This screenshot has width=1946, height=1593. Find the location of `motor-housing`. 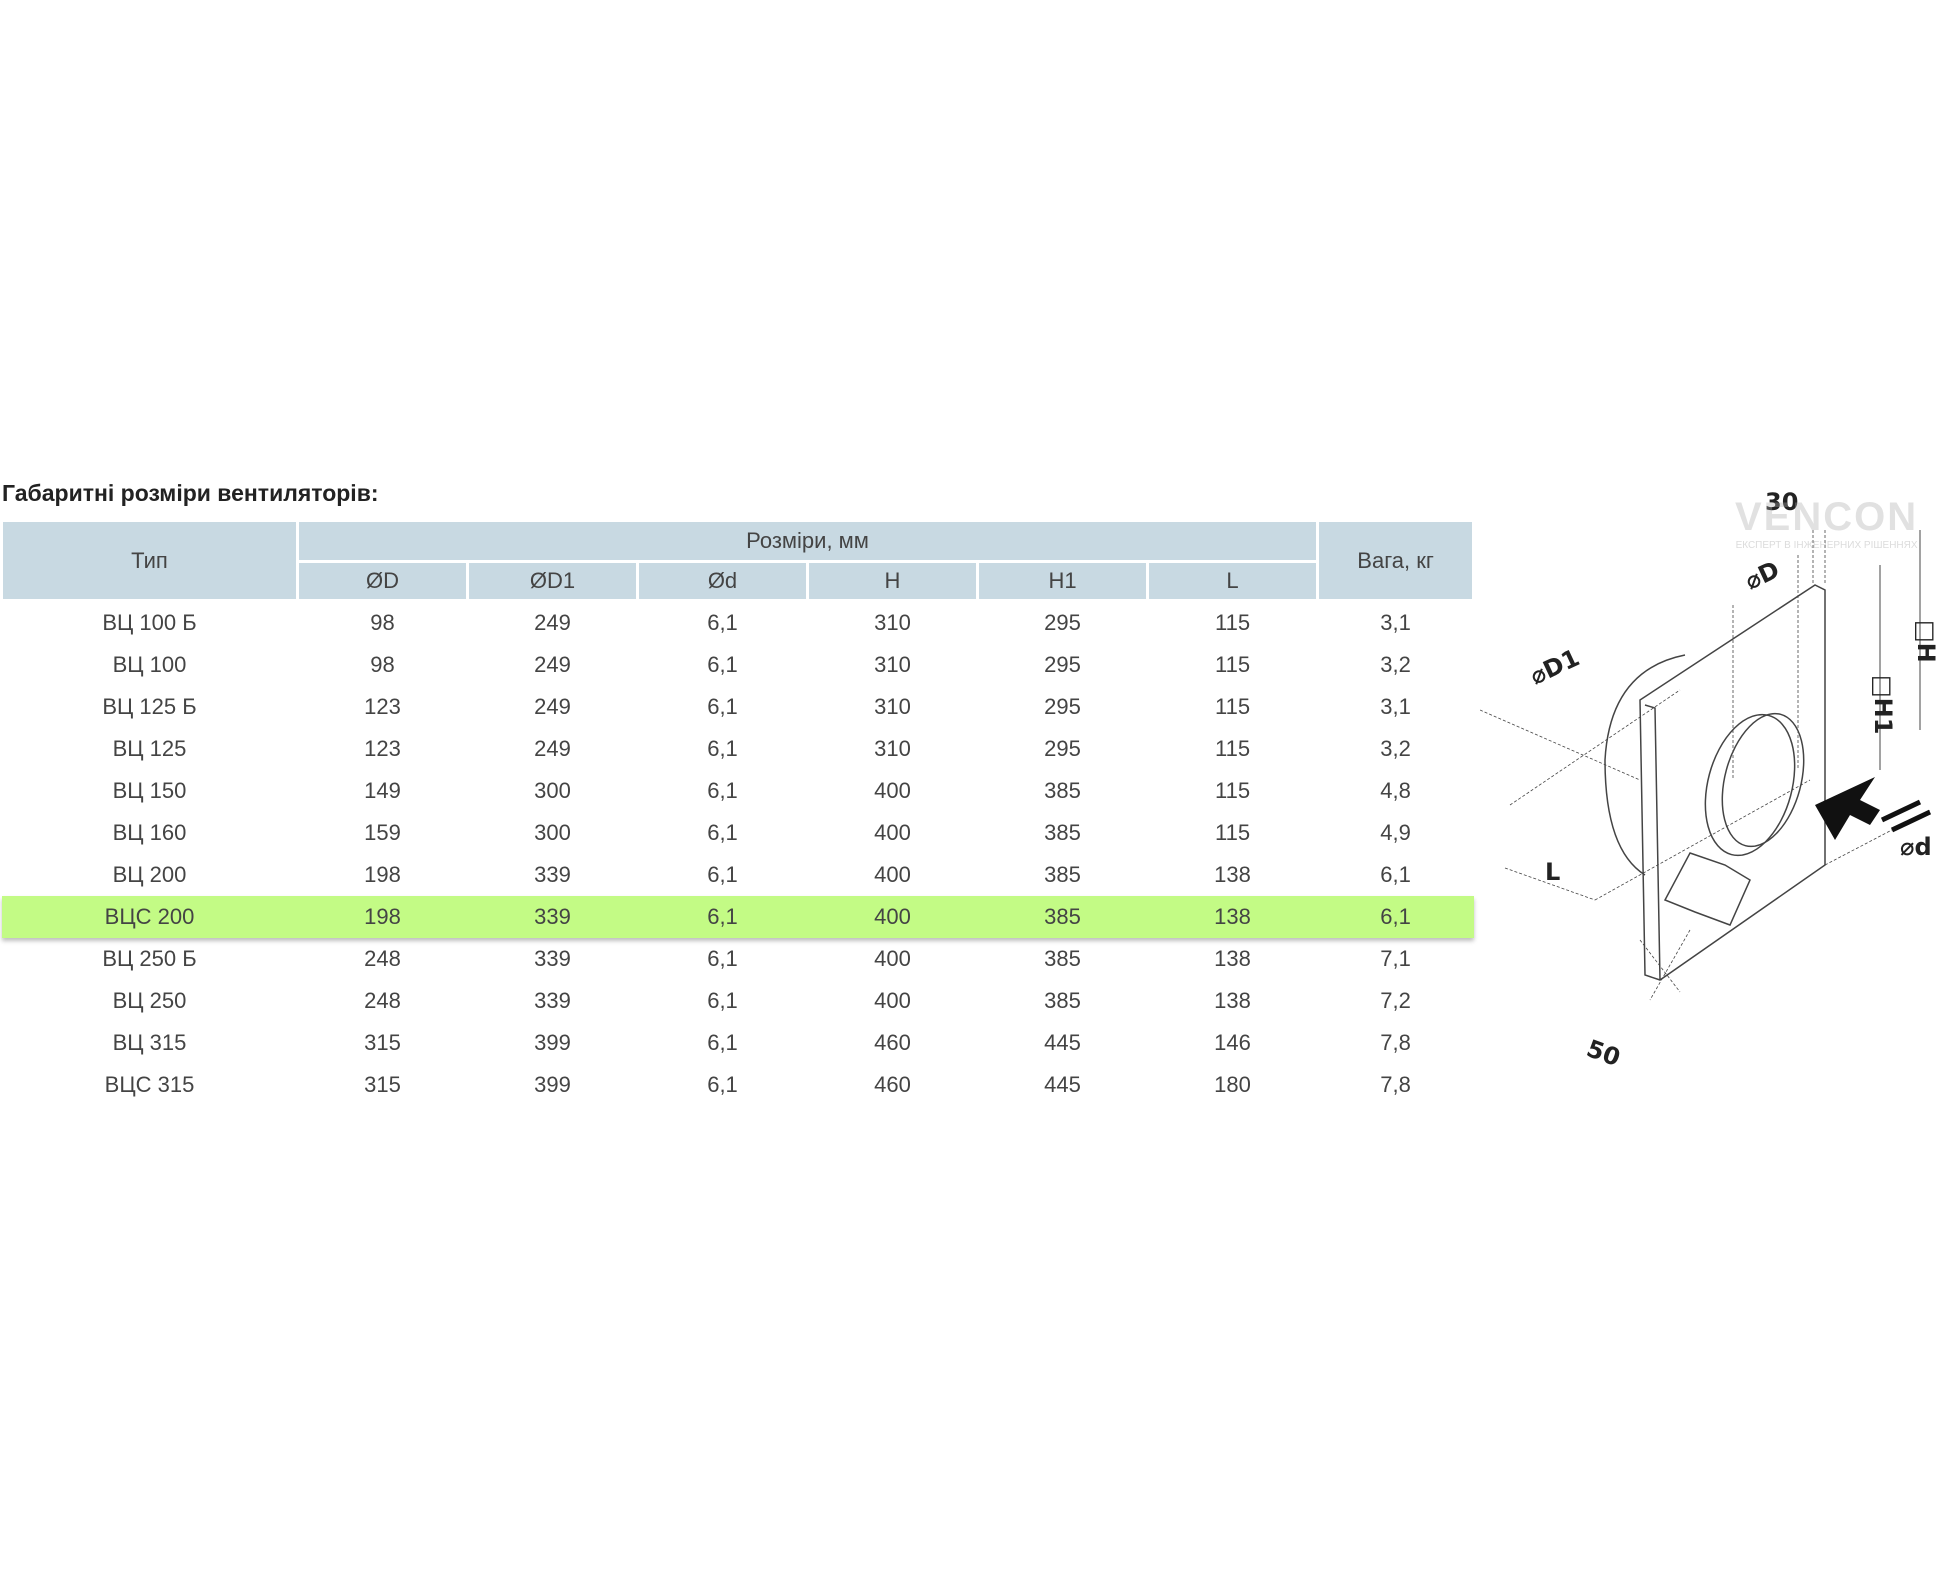

motor-housing is located at coordinates (1645, 765).